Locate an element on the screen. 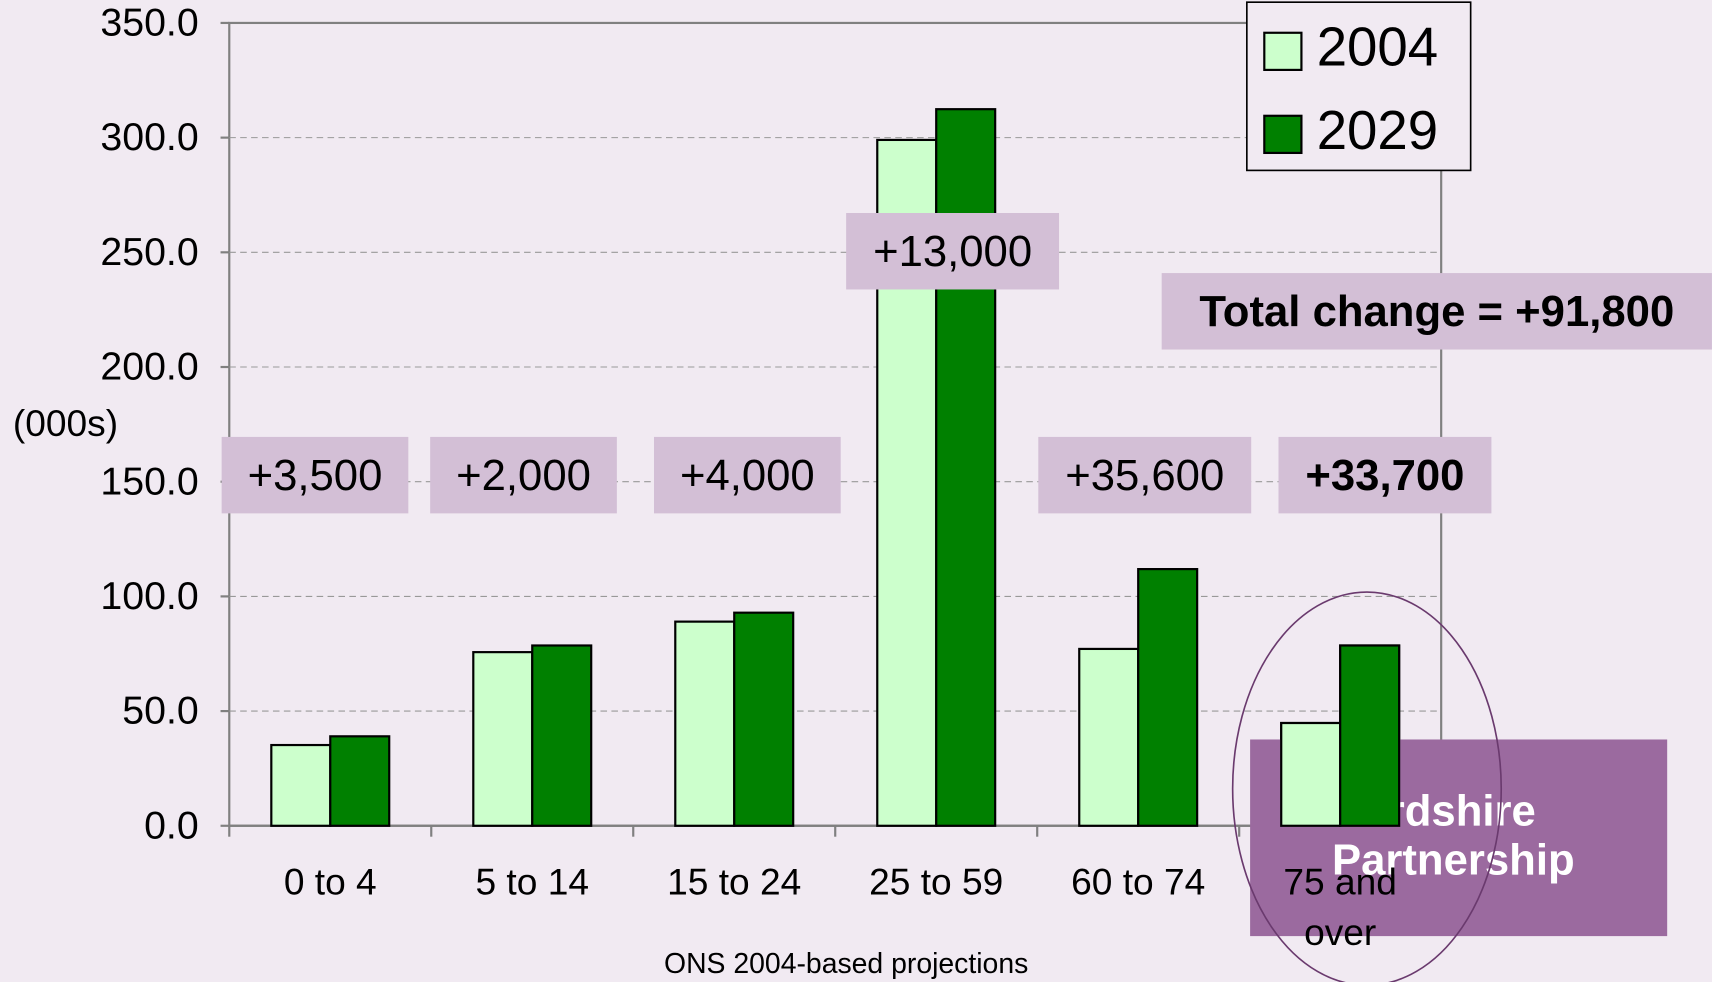 The width and height of the screenshot is (1712, 982). y-tick-label: 0.0 is located at coordinates (171, 825).